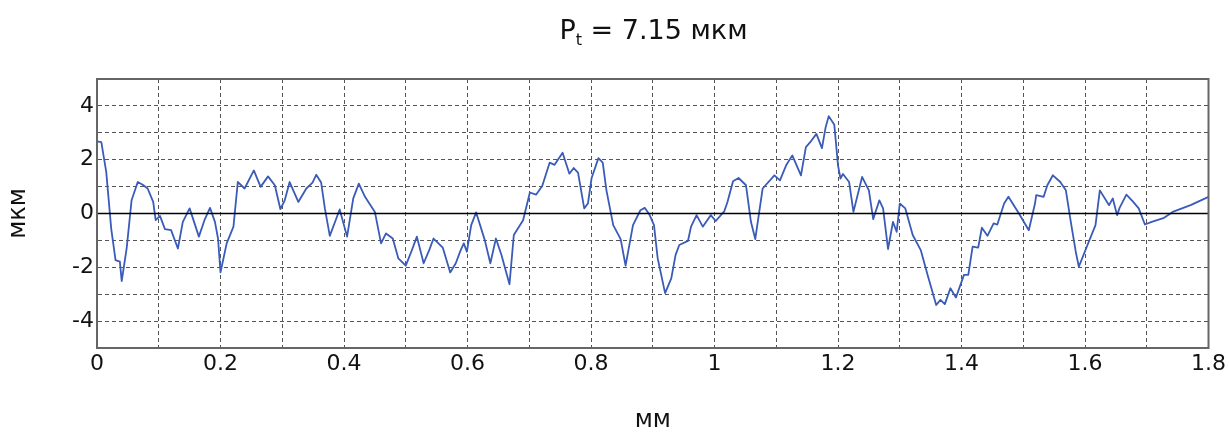 The height and width of the screenshot is (439, 1229). What do you see at coordinates (87, 158) in the screenshot?
I see `y-tick-label: 2` at bounding box center [87, 158].